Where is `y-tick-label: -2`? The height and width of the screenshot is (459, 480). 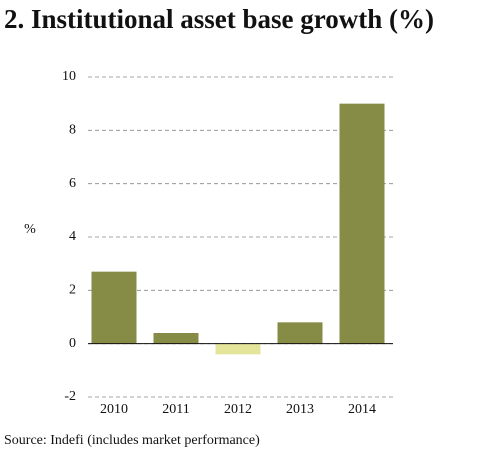
y-tick-label: -2 is located at coordinates (70, 396).